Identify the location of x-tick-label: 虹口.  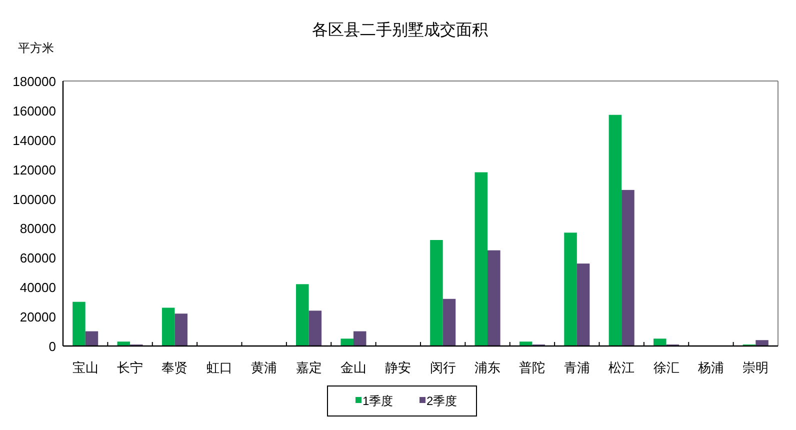
(219, 367).